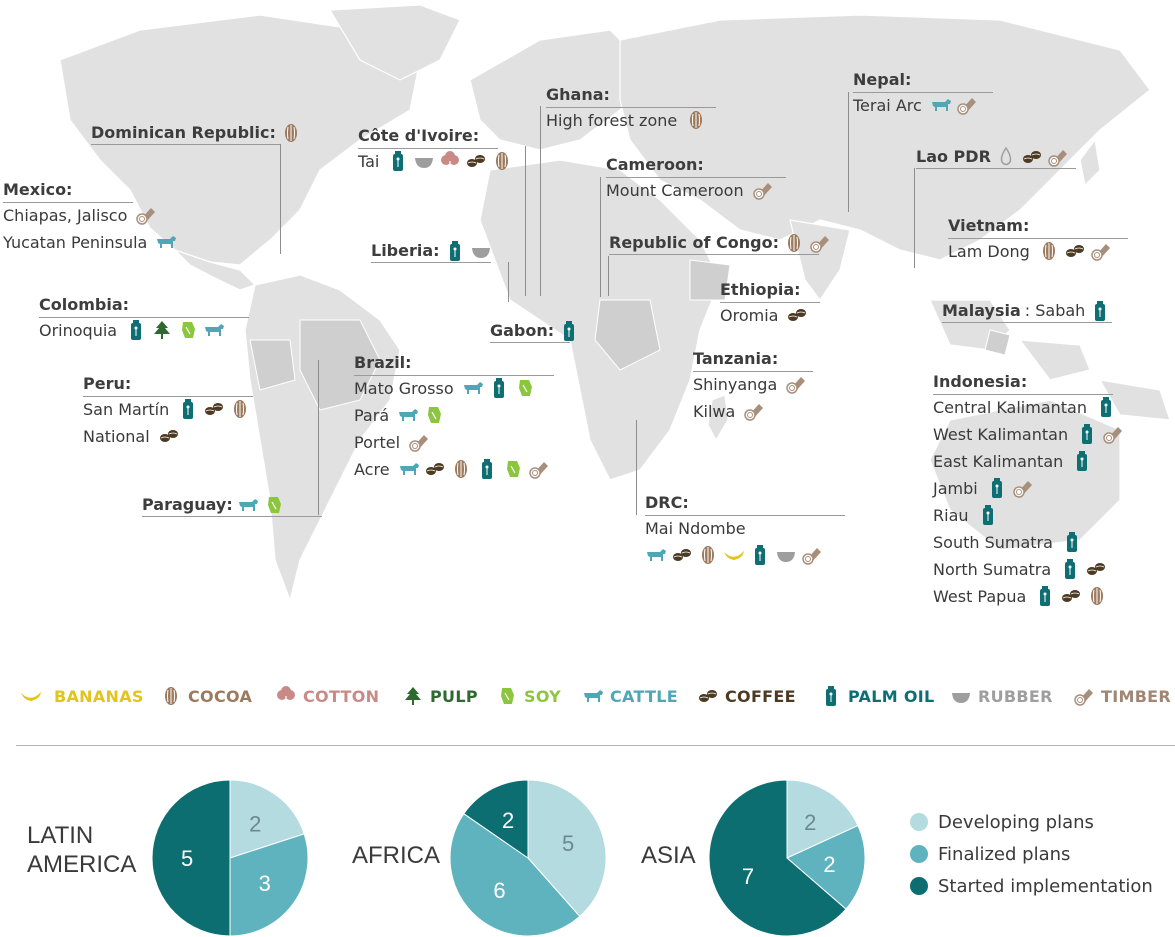 The width and height of the screenshot is (1175, 937). What do you see at coordinates (961, 696) in the screenshot?
I see `rubber-icon` at bounding box center [961, 696].